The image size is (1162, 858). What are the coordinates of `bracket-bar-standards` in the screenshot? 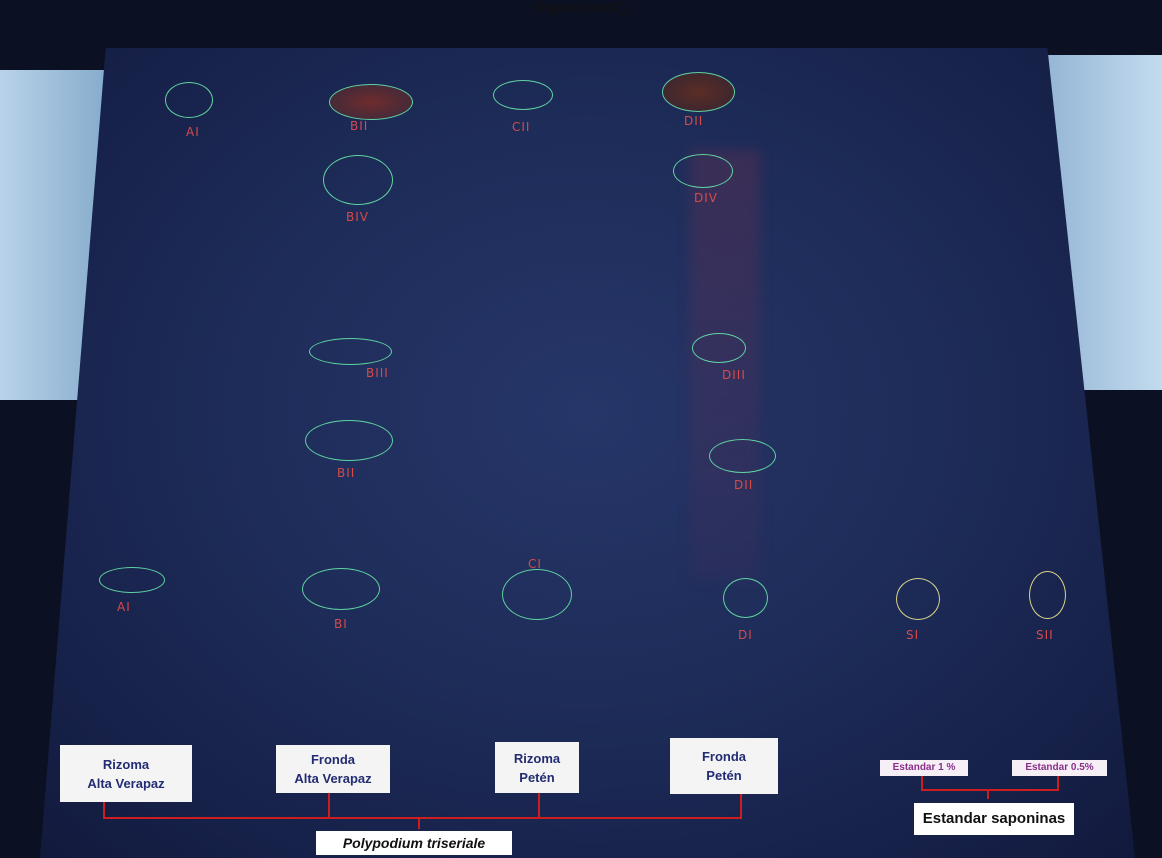 It's located at (990, 790).